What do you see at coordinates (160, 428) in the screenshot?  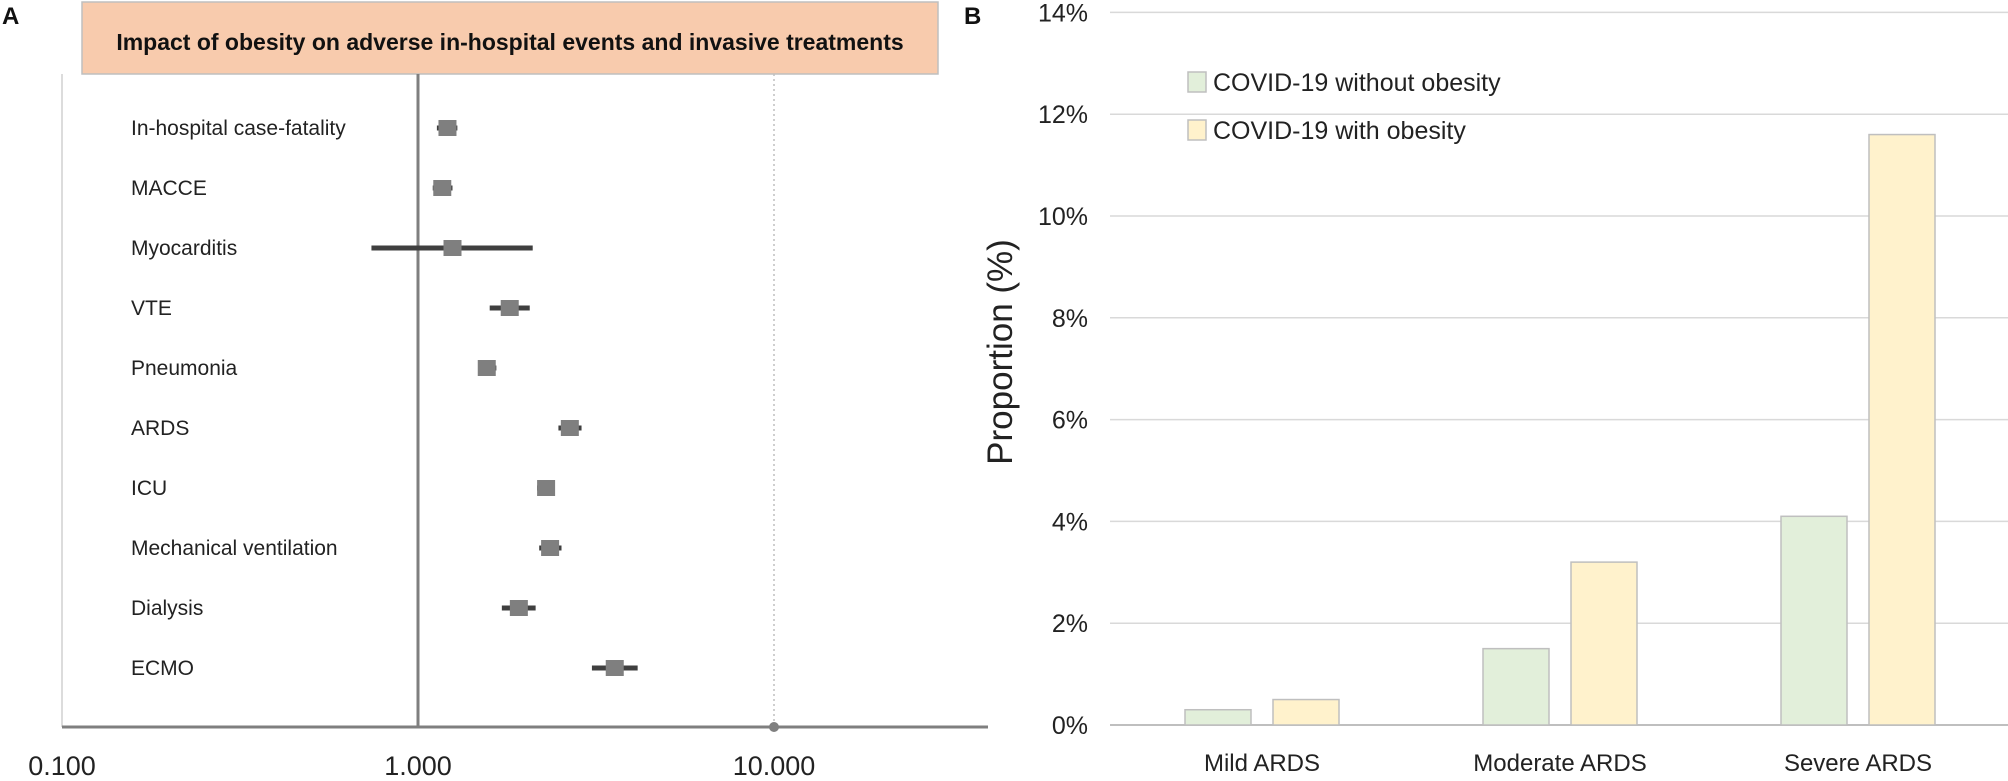 I see `row-label: ARDS` at bounding box center [160, 428].